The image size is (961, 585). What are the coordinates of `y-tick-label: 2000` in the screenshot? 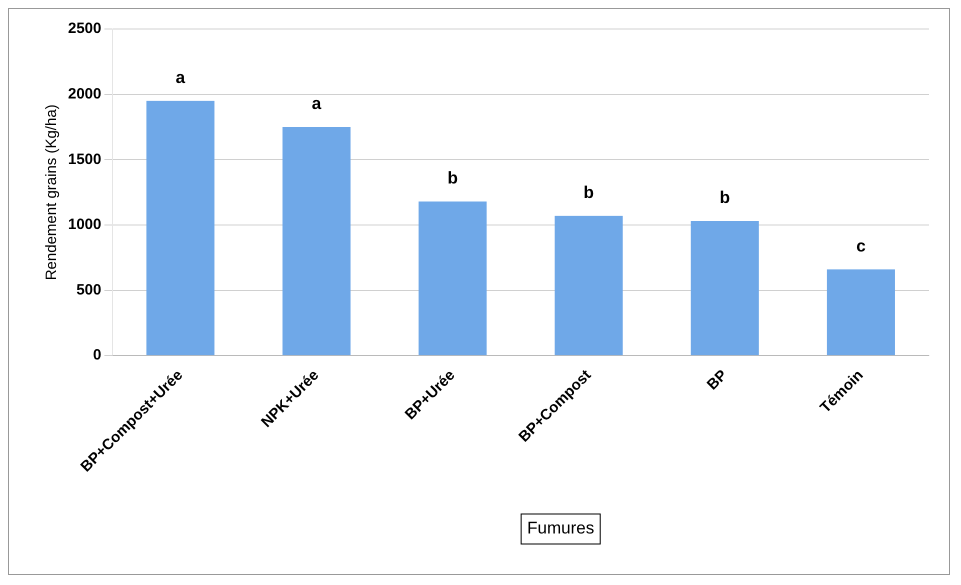 It's located at (85, 93).